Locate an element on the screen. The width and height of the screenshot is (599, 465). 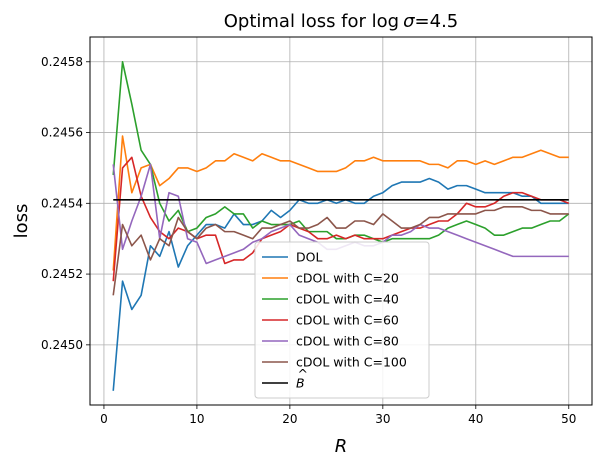
y-tick-label: 0.2458 is located at coordinates (62, 62).